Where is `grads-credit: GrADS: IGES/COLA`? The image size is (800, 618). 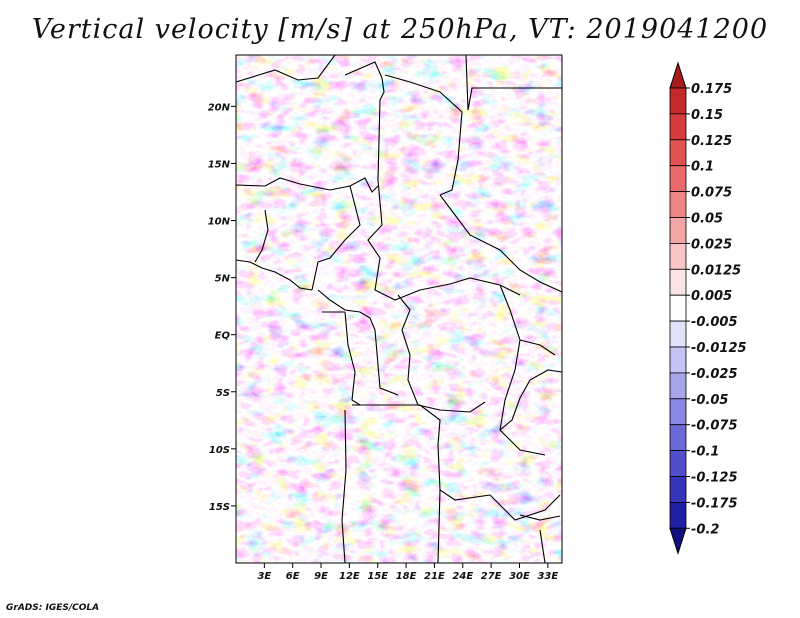 grads-credit: GrADS: IGES/COLA is located at coordinates (53, 608).